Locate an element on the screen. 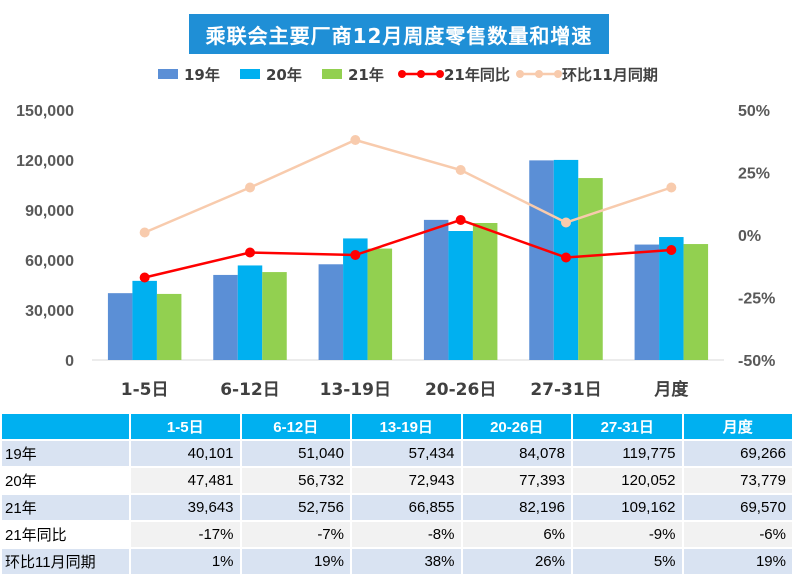 The height and width of the screenshot is (582, 796). legend-label: 环比11月同期 is located at coordinates (610, 75).